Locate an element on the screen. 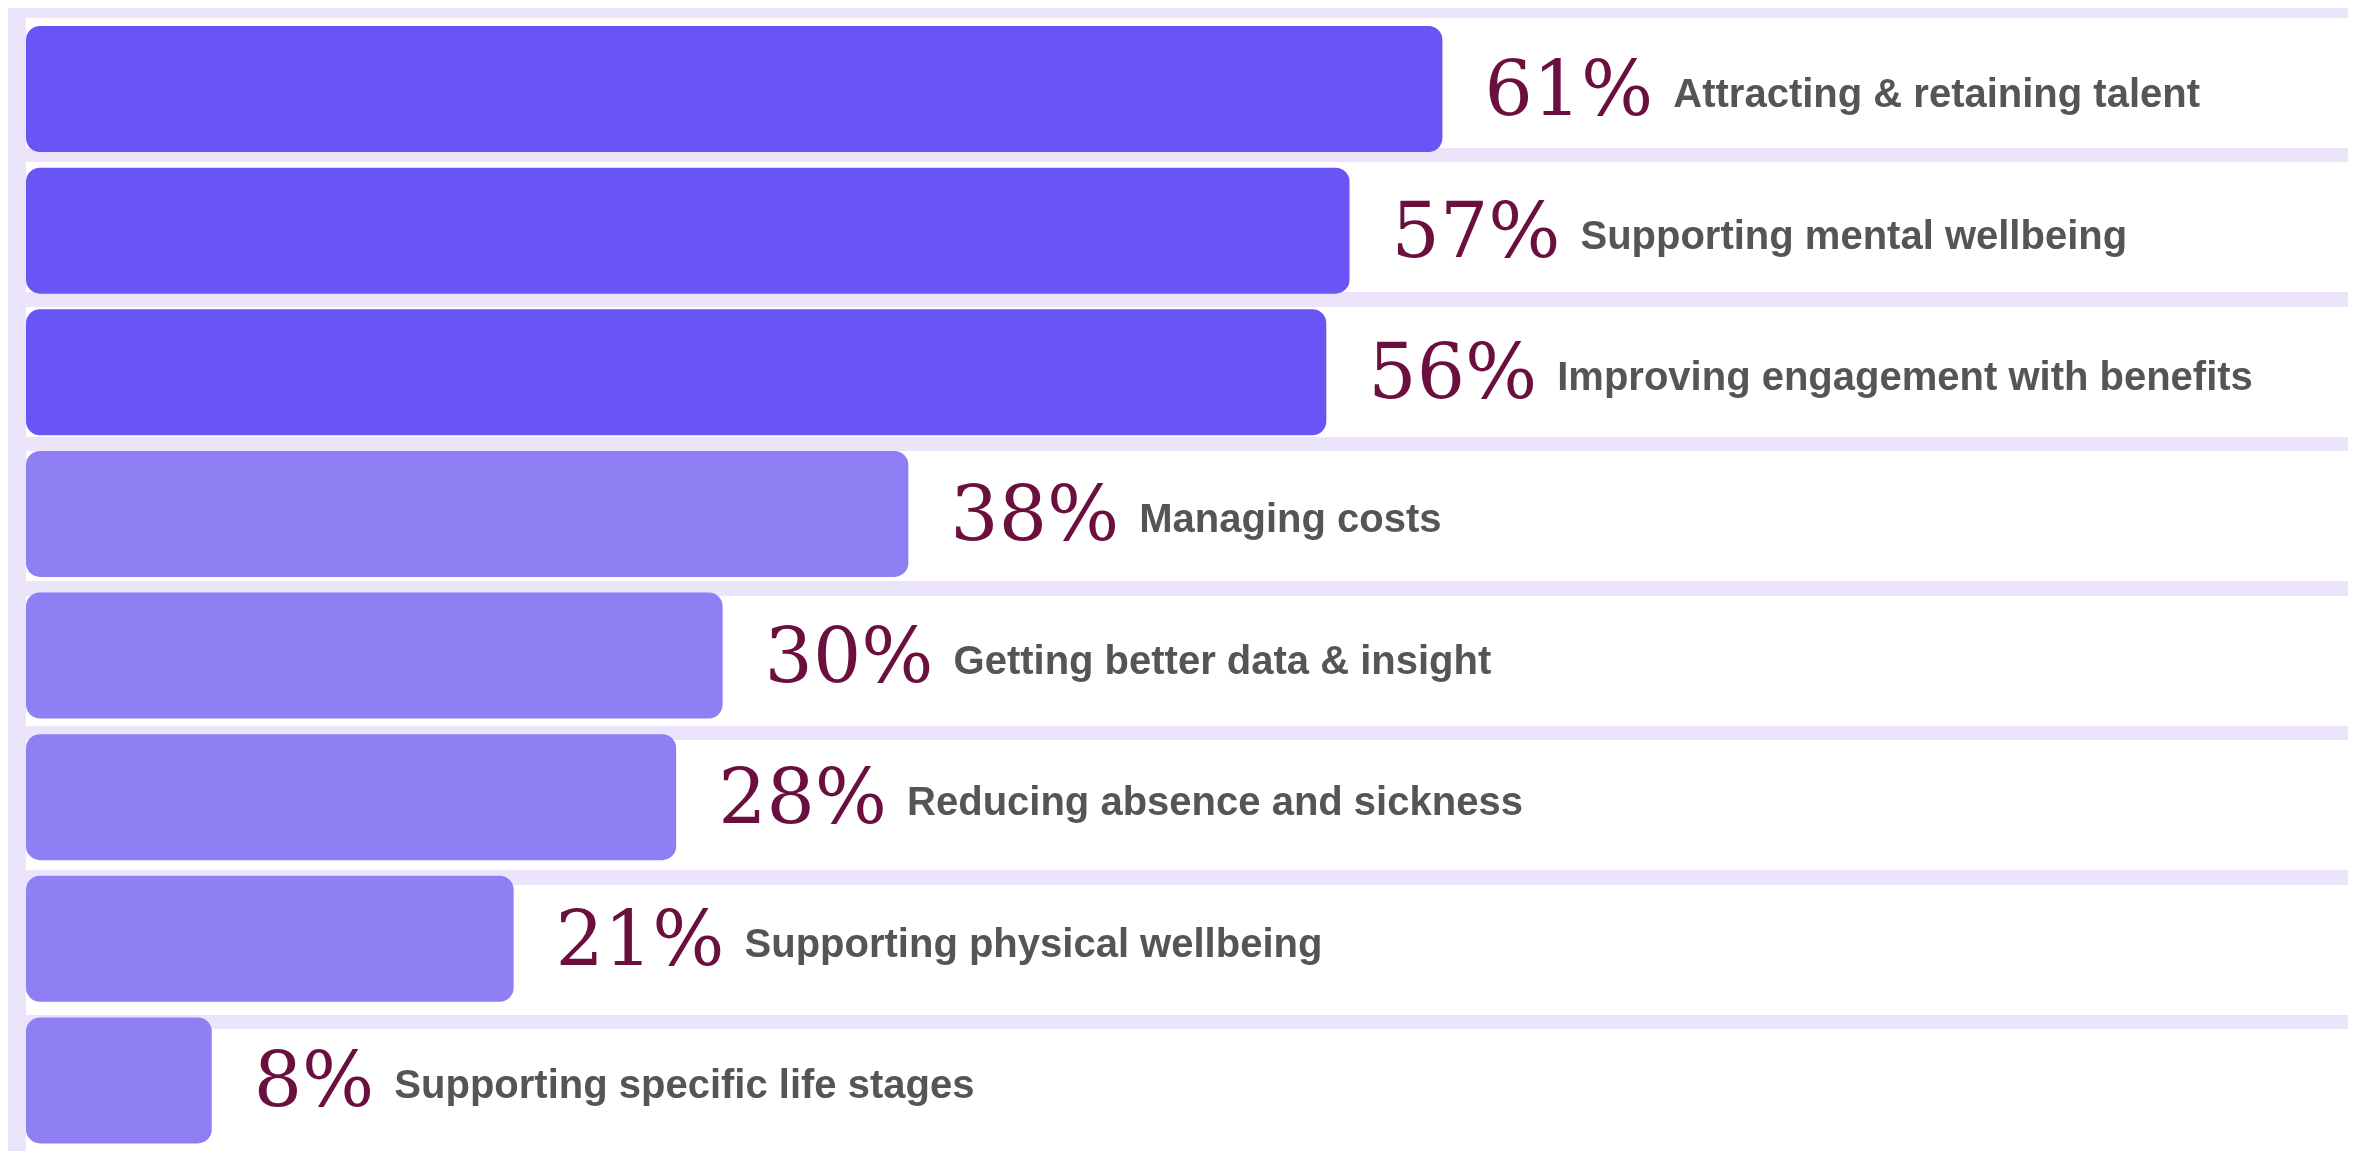  data-label: 8% is located at coordinates (314, 1080).